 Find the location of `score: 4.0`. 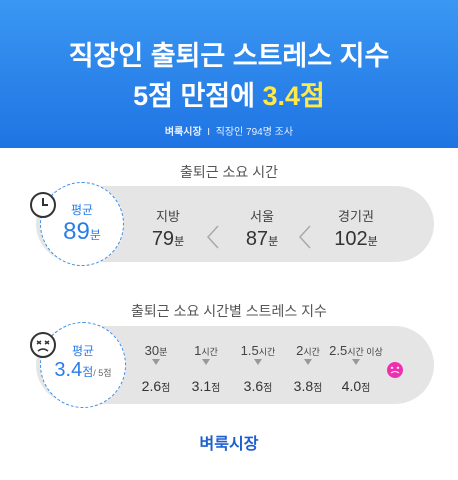

score: 4.0 is located at coordinates (351, 386).